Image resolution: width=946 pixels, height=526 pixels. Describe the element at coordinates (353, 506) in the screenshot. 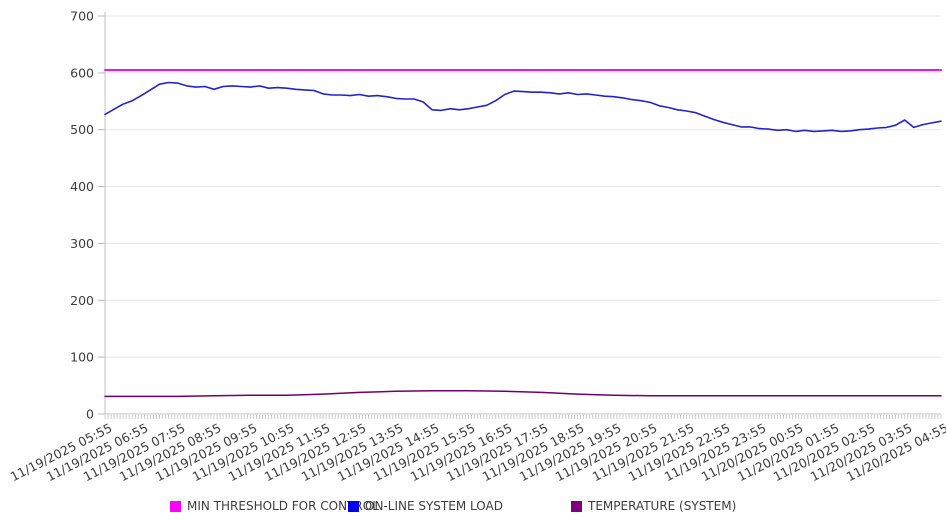

I see `legend-swatch-online-system-load-icon` at that location.